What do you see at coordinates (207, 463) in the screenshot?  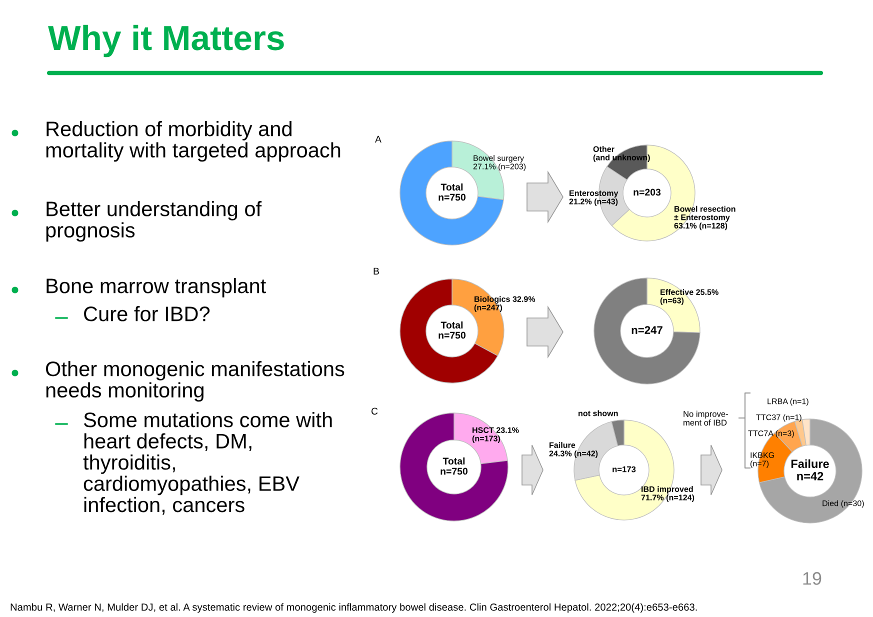 I see `text: Some mutations come with heart defects, DM, thyroiditis, cardiomyopathies, EBV infection, cancers` at bounding box center [207, 463].